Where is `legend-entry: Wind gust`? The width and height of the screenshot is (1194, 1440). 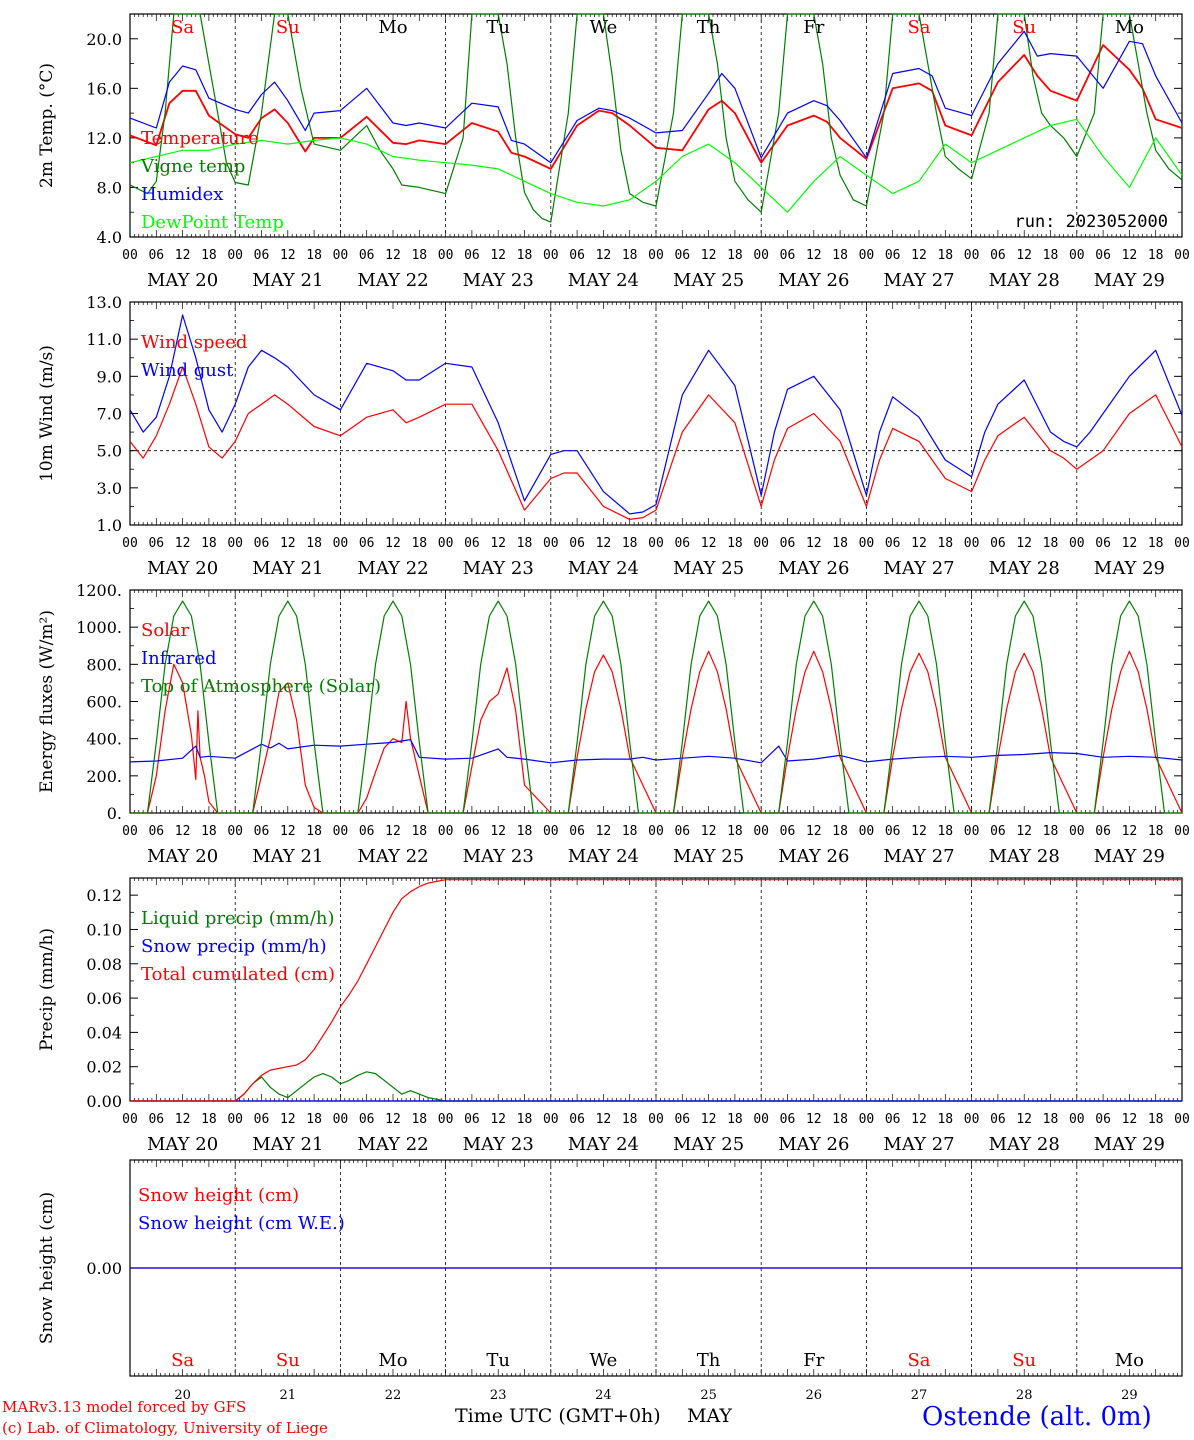
legend-entry: Wind gust is located at coordinates (187, 370).